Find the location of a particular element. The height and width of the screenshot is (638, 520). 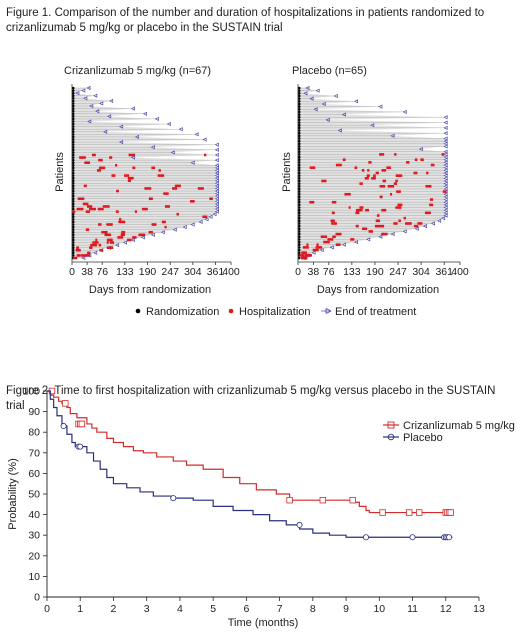

legend-crizanlizumab-label: Crizanlizumab 5 mg/kg is located at coordinates (459, 426).